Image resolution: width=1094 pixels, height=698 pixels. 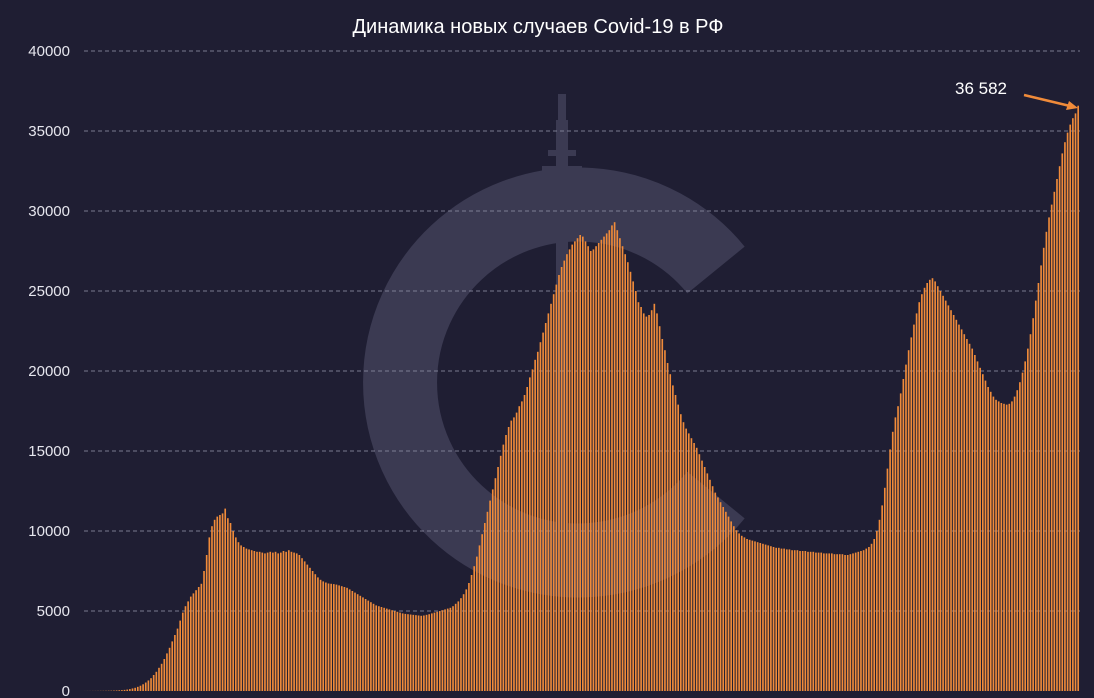 What do you see at coordinates (49, 451) in the screenshot?
I see `y-tick-label: 15000` at bounding box center [49, 451].